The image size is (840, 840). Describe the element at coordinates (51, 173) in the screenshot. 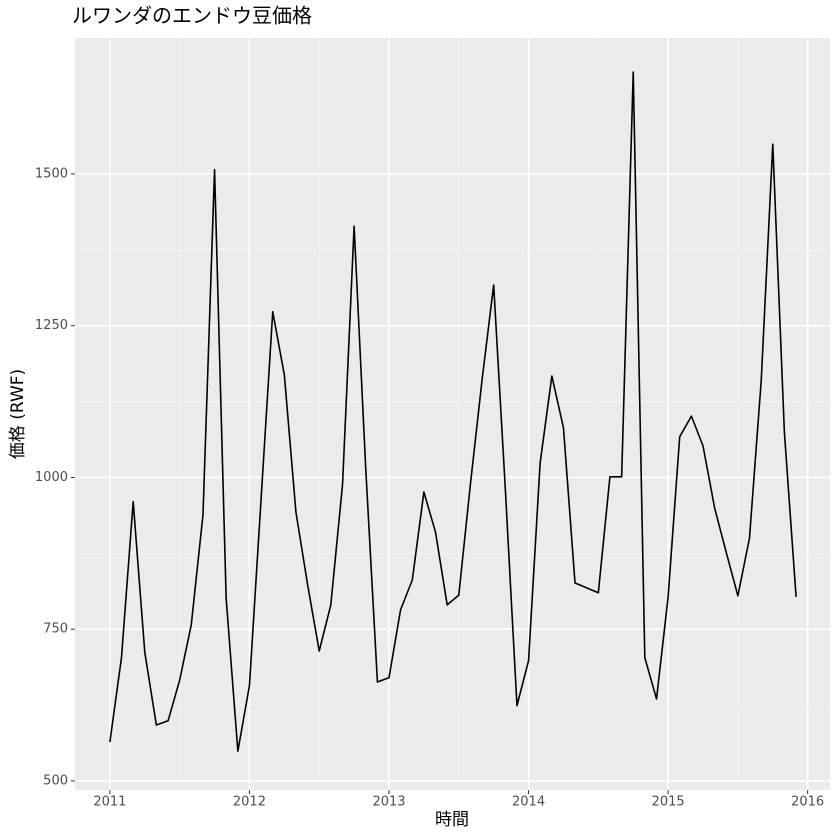

I see `y-tick-label: 1500` at that location.